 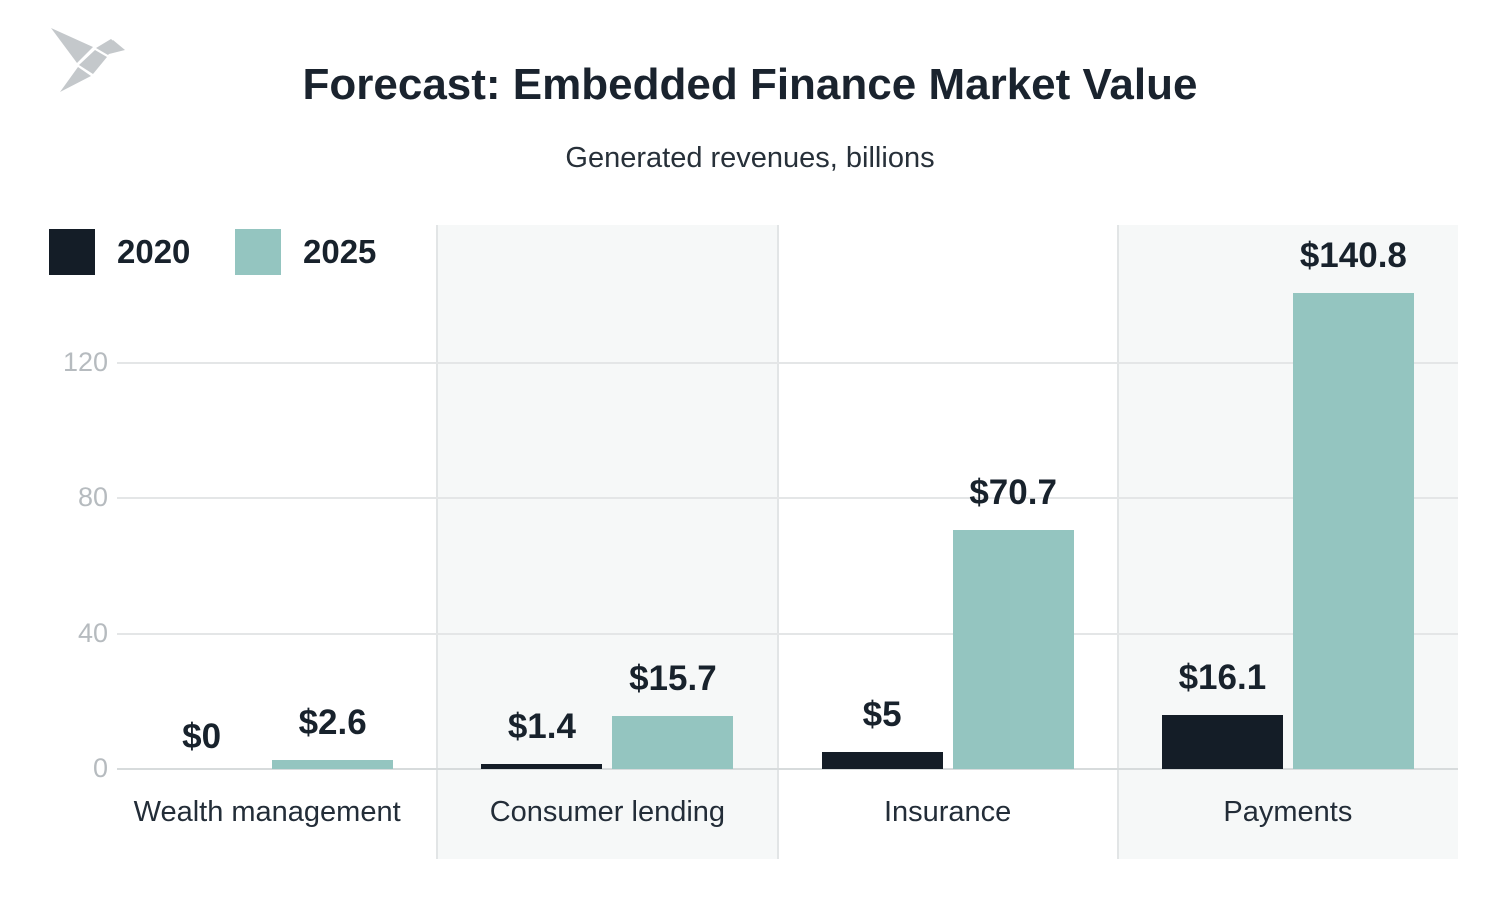 What do you see at coordinates (1353, 255) in the screenshot?
I see `value-label-2025-payments: $140.8` at bounding box center [1353, 255].